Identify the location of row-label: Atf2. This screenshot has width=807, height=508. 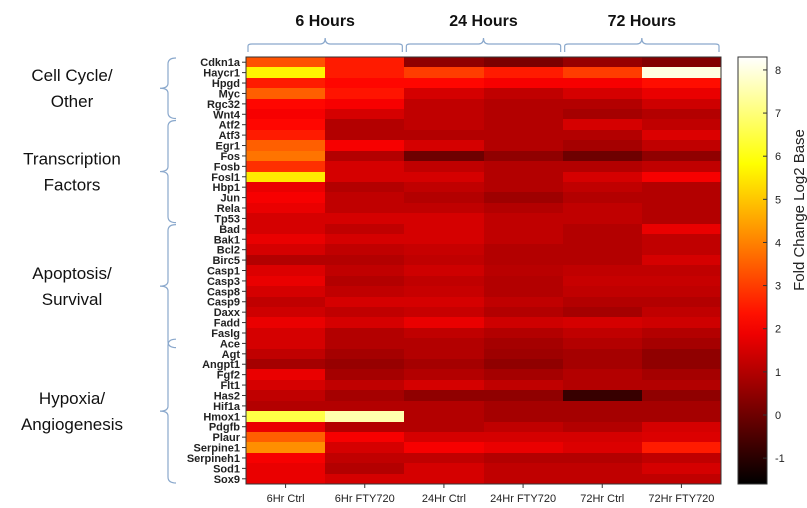
(229, 126).